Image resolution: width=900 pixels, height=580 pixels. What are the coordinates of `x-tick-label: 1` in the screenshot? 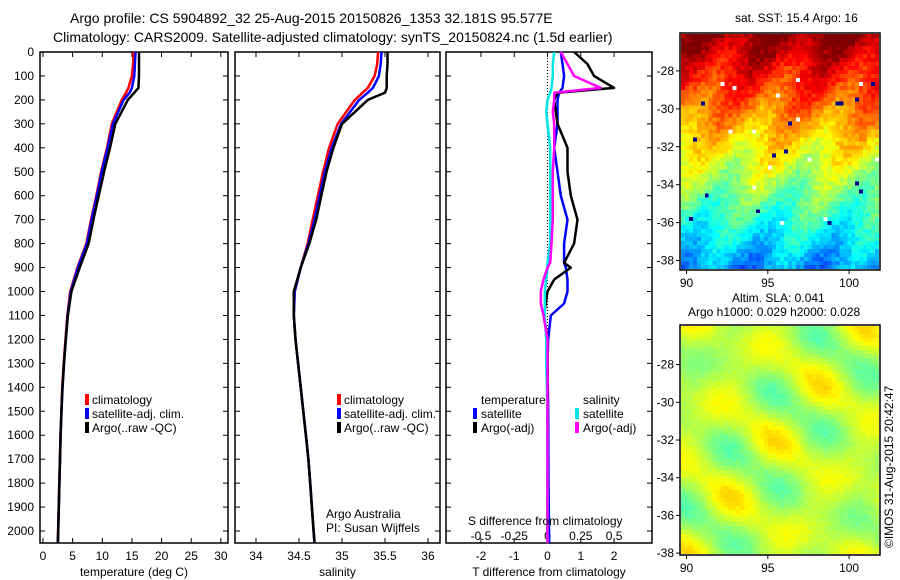 It's located at (580, 556).